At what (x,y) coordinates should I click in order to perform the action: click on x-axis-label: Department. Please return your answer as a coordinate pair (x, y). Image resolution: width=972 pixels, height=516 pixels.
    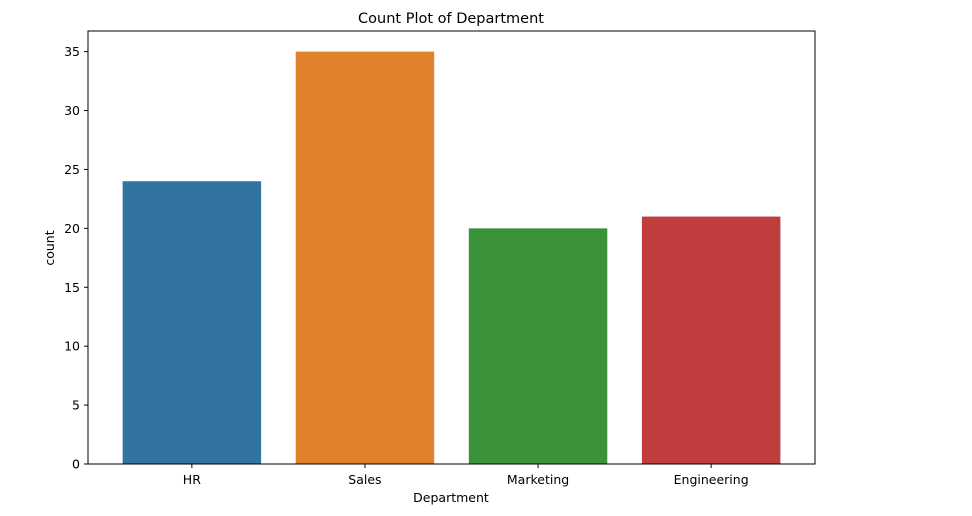
    Looking at the image, I should click on (451, 497).